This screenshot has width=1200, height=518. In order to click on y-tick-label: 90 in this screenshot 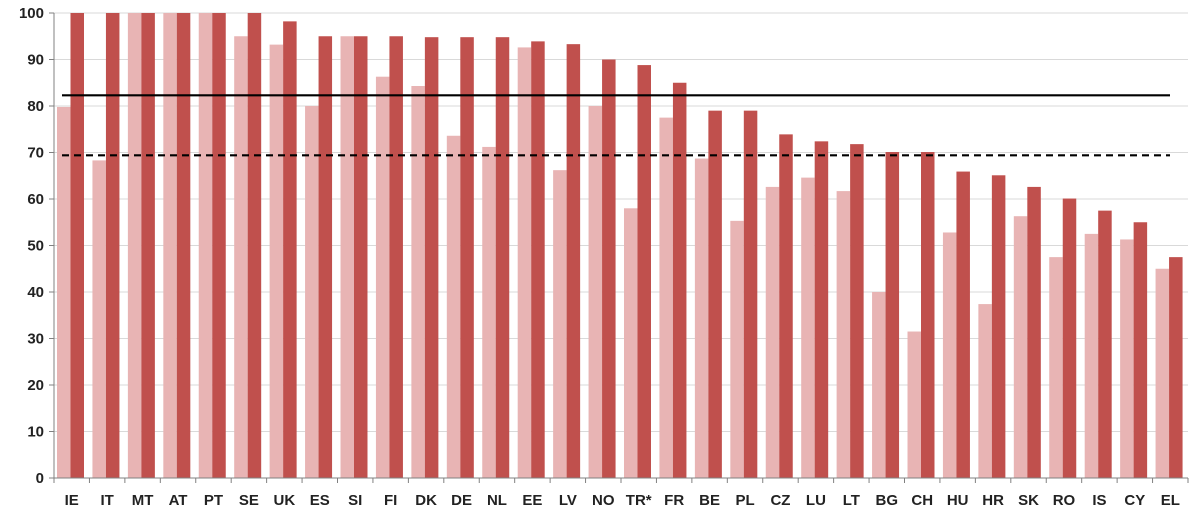, I will do `click(35, 60)`.